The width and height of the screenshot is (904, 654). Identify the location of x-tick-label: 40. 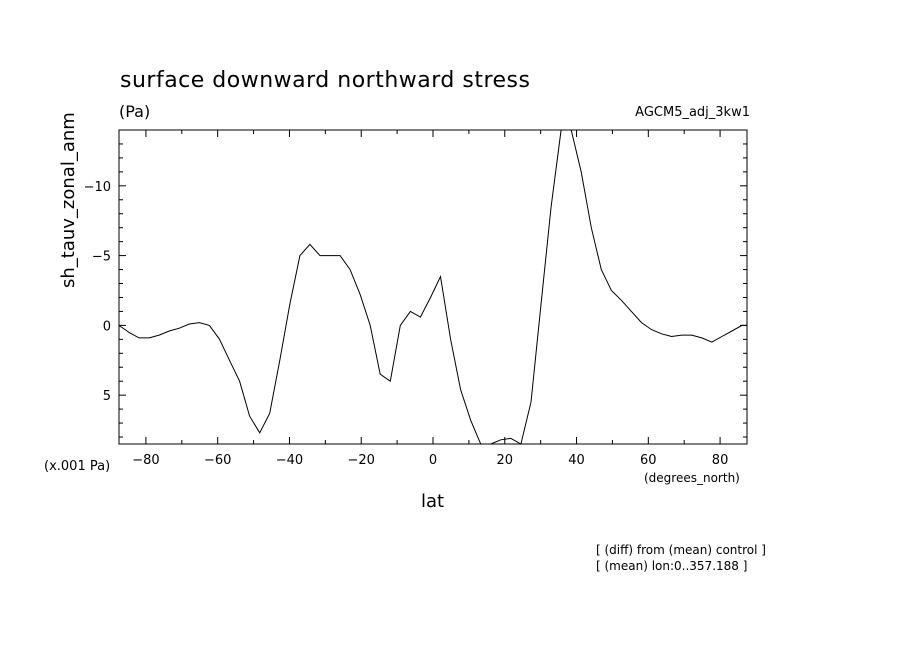
(576, 460).